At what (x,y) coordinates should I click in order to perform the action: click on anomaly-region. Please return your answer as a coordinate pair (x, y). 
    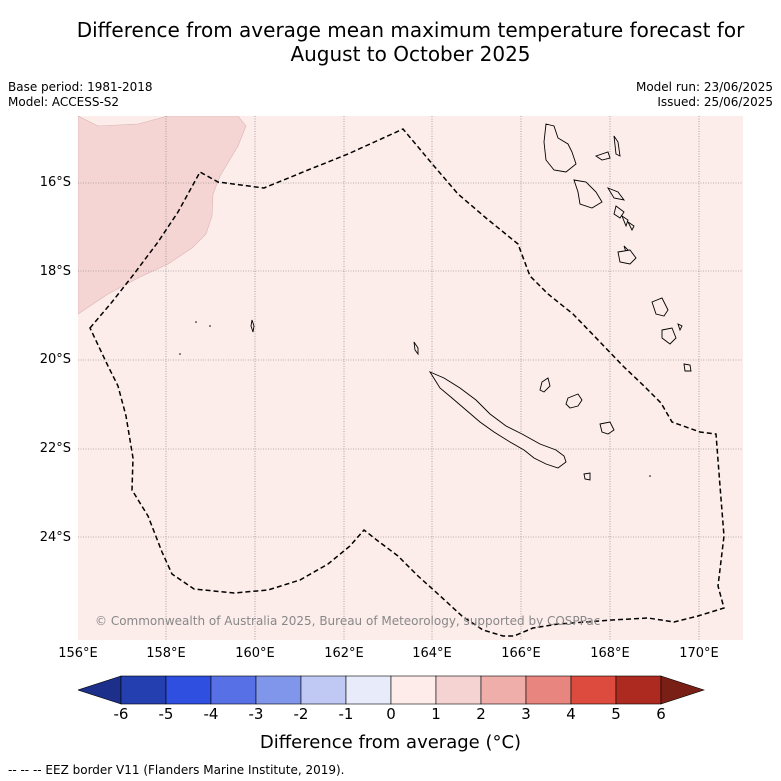
    Looking at the image, I should click on (162, 215).